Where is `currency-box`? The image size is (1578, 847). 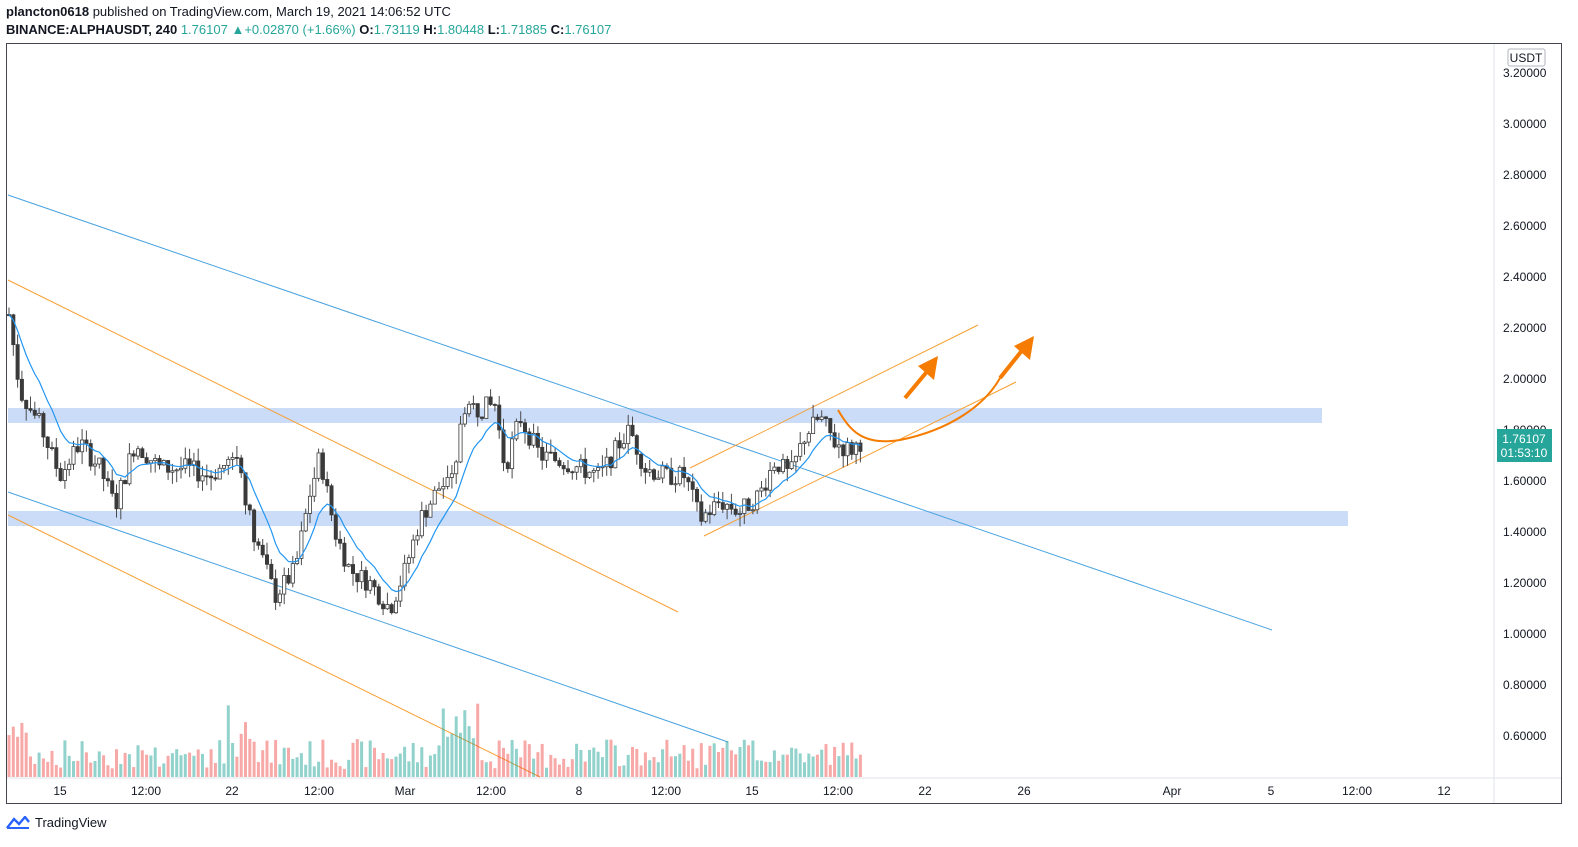
currency-box is located at coordinates (1526, 57).